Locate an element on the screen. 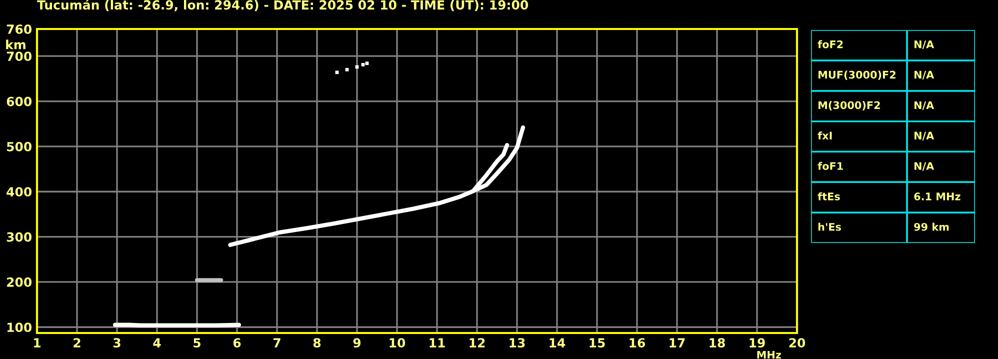 The height and width of the screenshot is (359, 998). x-tick-label: 7 is located at coordinates (276, 343).